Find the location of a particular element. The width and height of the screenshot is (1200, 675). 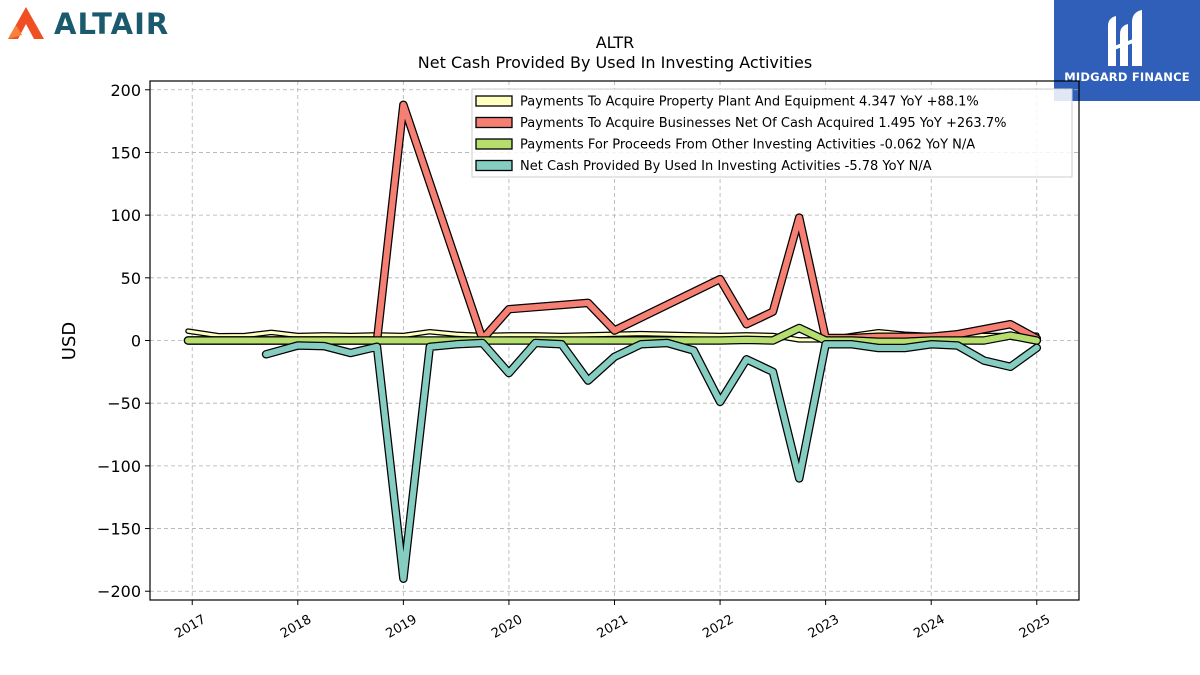

series-line-stroke is located at coordinates (612, 335).